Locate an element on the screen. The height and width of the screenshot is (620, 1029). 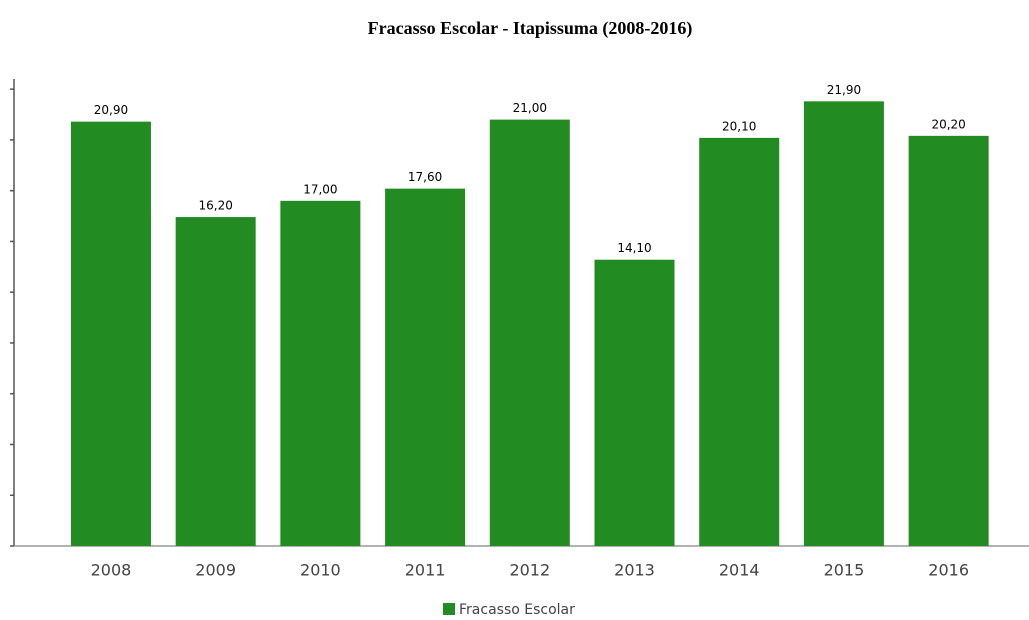
value-label: 17,60 is located at coordinates (425, 177).